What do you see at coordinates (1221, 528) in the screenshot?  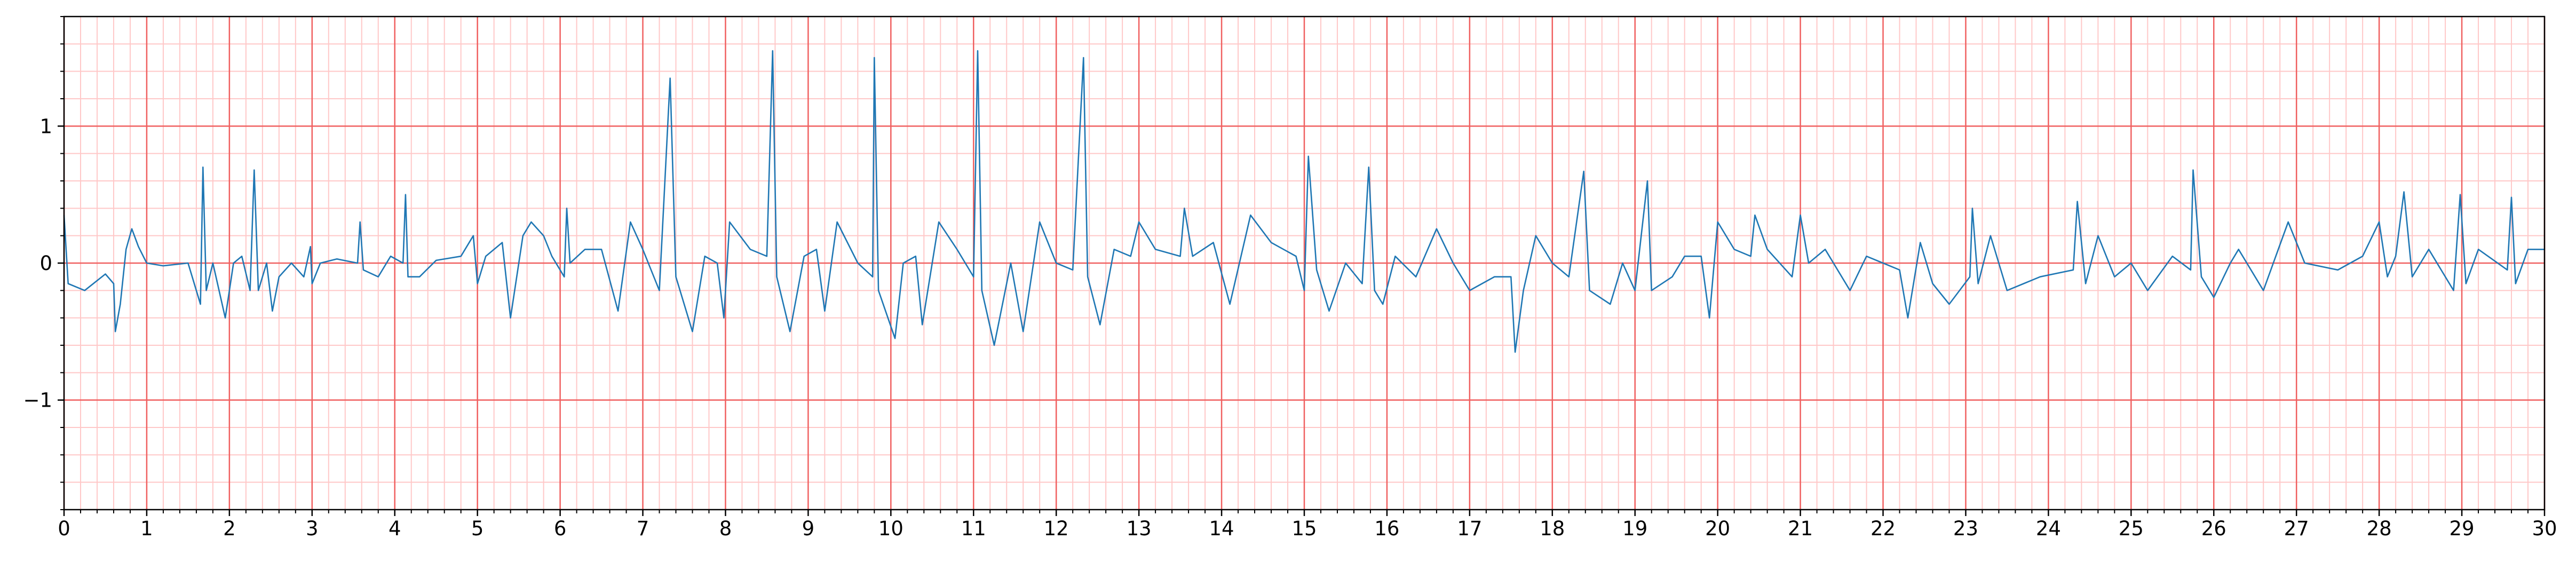 I see `x-tick-label: 14` at bounding box center [1221, 528].